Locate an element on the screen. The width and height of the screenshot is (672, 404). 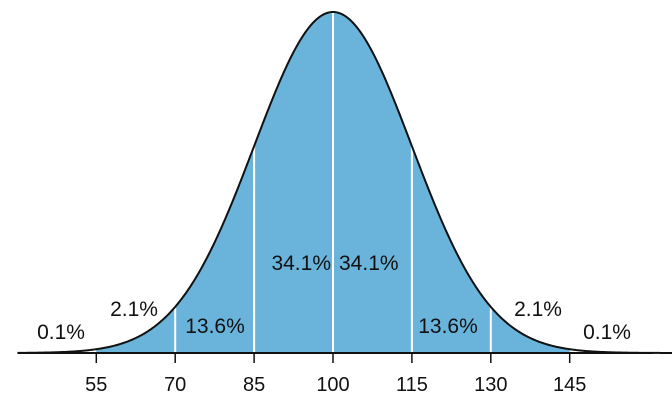
x-axis-tick-labels: 55 70 85 100 115 130 145 is located at coordinates (335, 385).